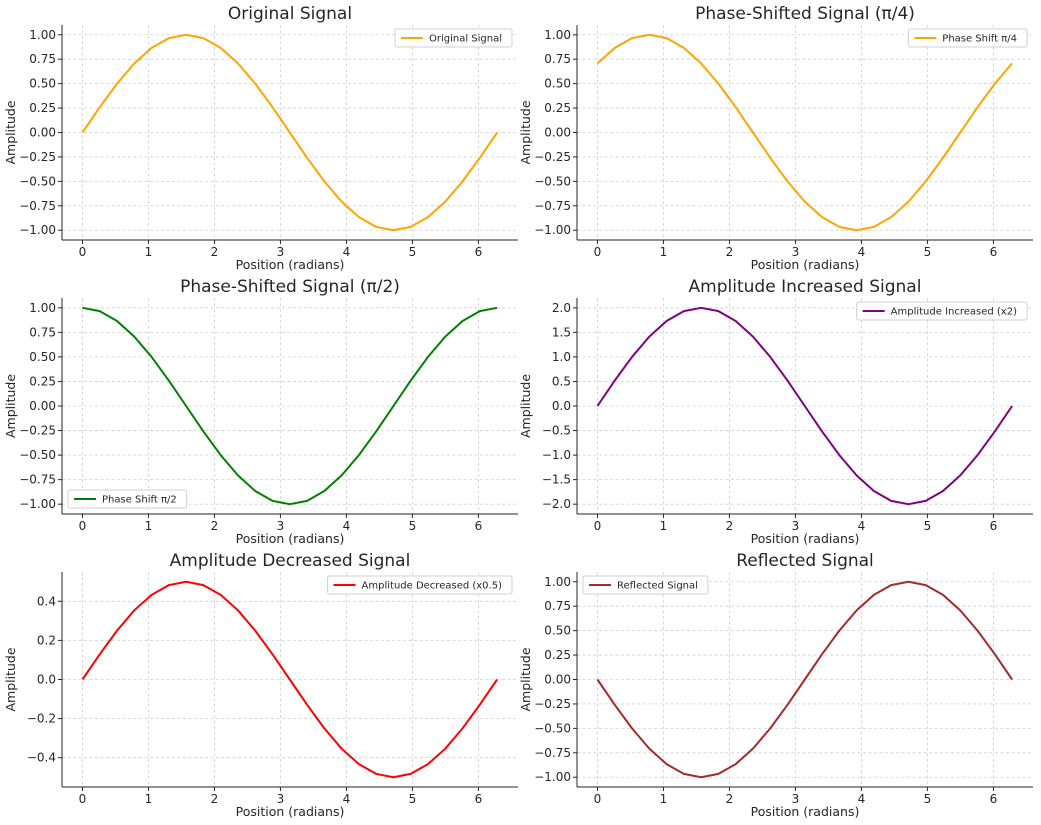  I want to click on legend: Original Signal, so click(453, 38).